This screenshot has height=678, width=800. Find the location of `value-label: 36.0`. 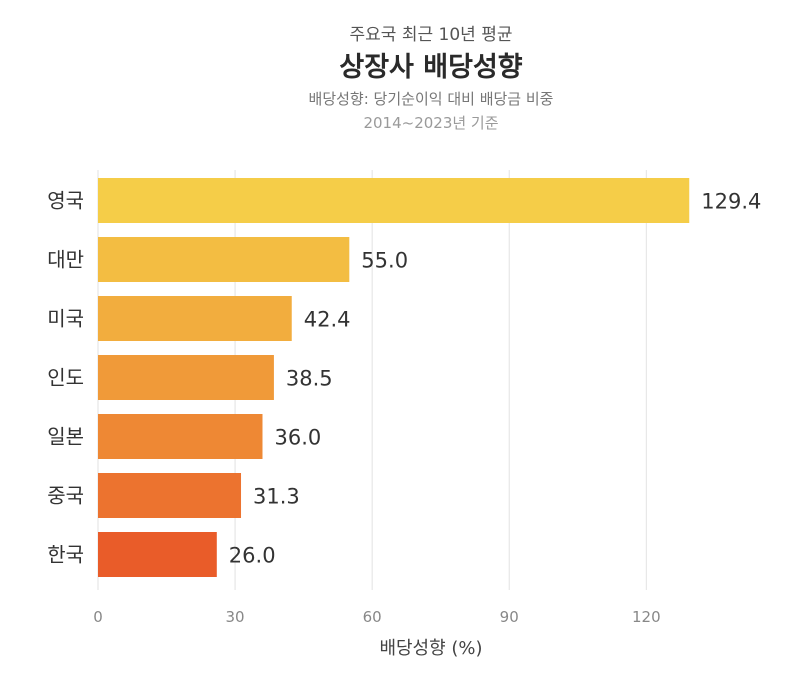

value-label: 36.0 is located at coordinates (297, 438).